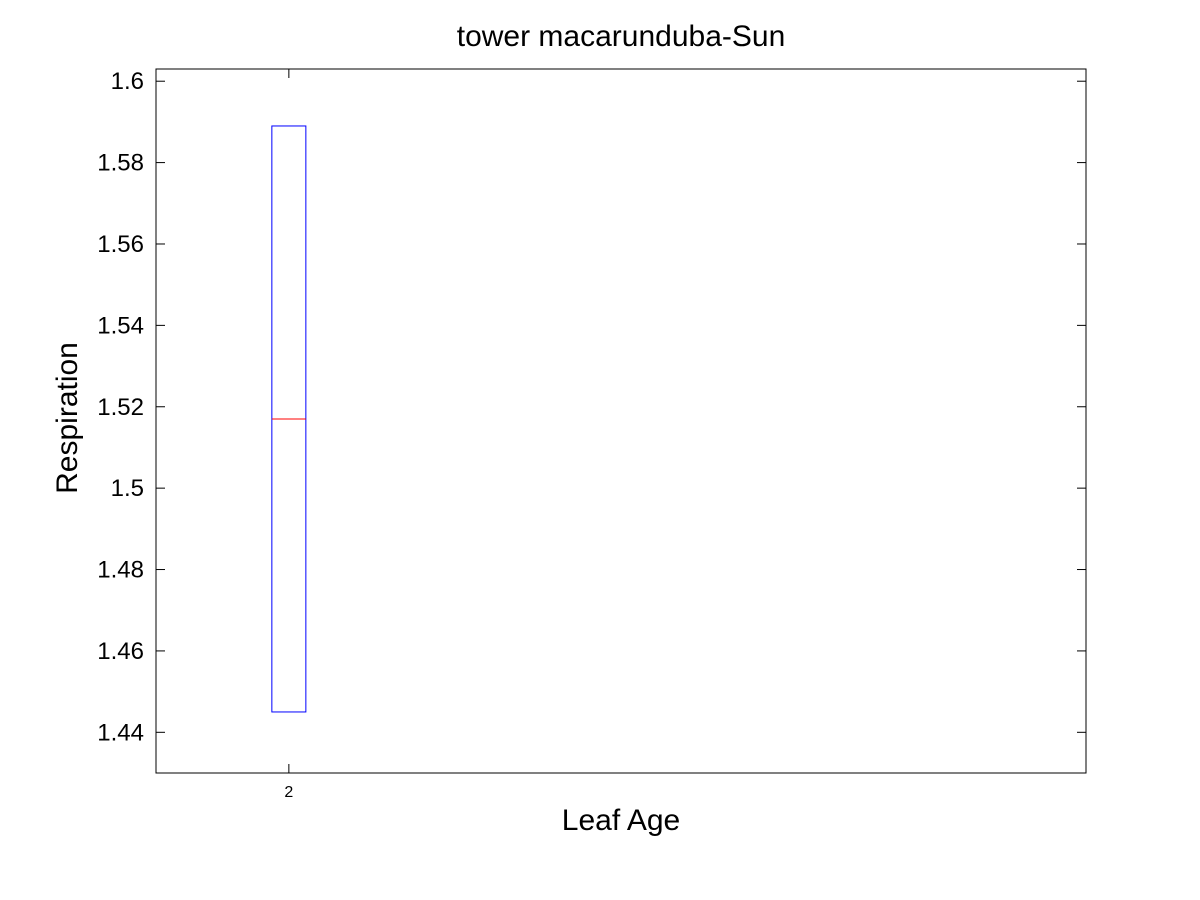 This screenshot has width=1200, height=900. I want to click on box-series, so click(289, 419).